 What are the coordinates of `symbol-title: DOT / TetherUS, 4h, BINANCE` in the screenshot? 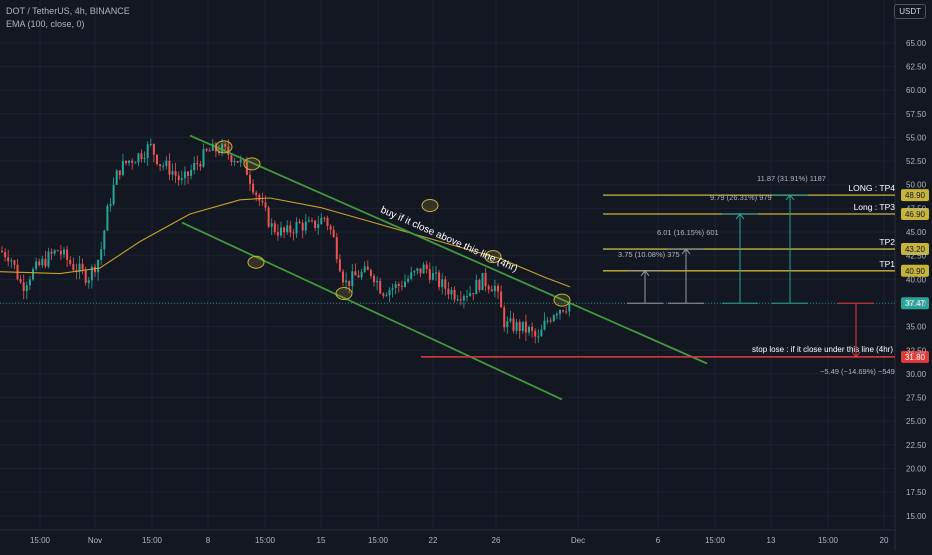 It's located at (68, 11).